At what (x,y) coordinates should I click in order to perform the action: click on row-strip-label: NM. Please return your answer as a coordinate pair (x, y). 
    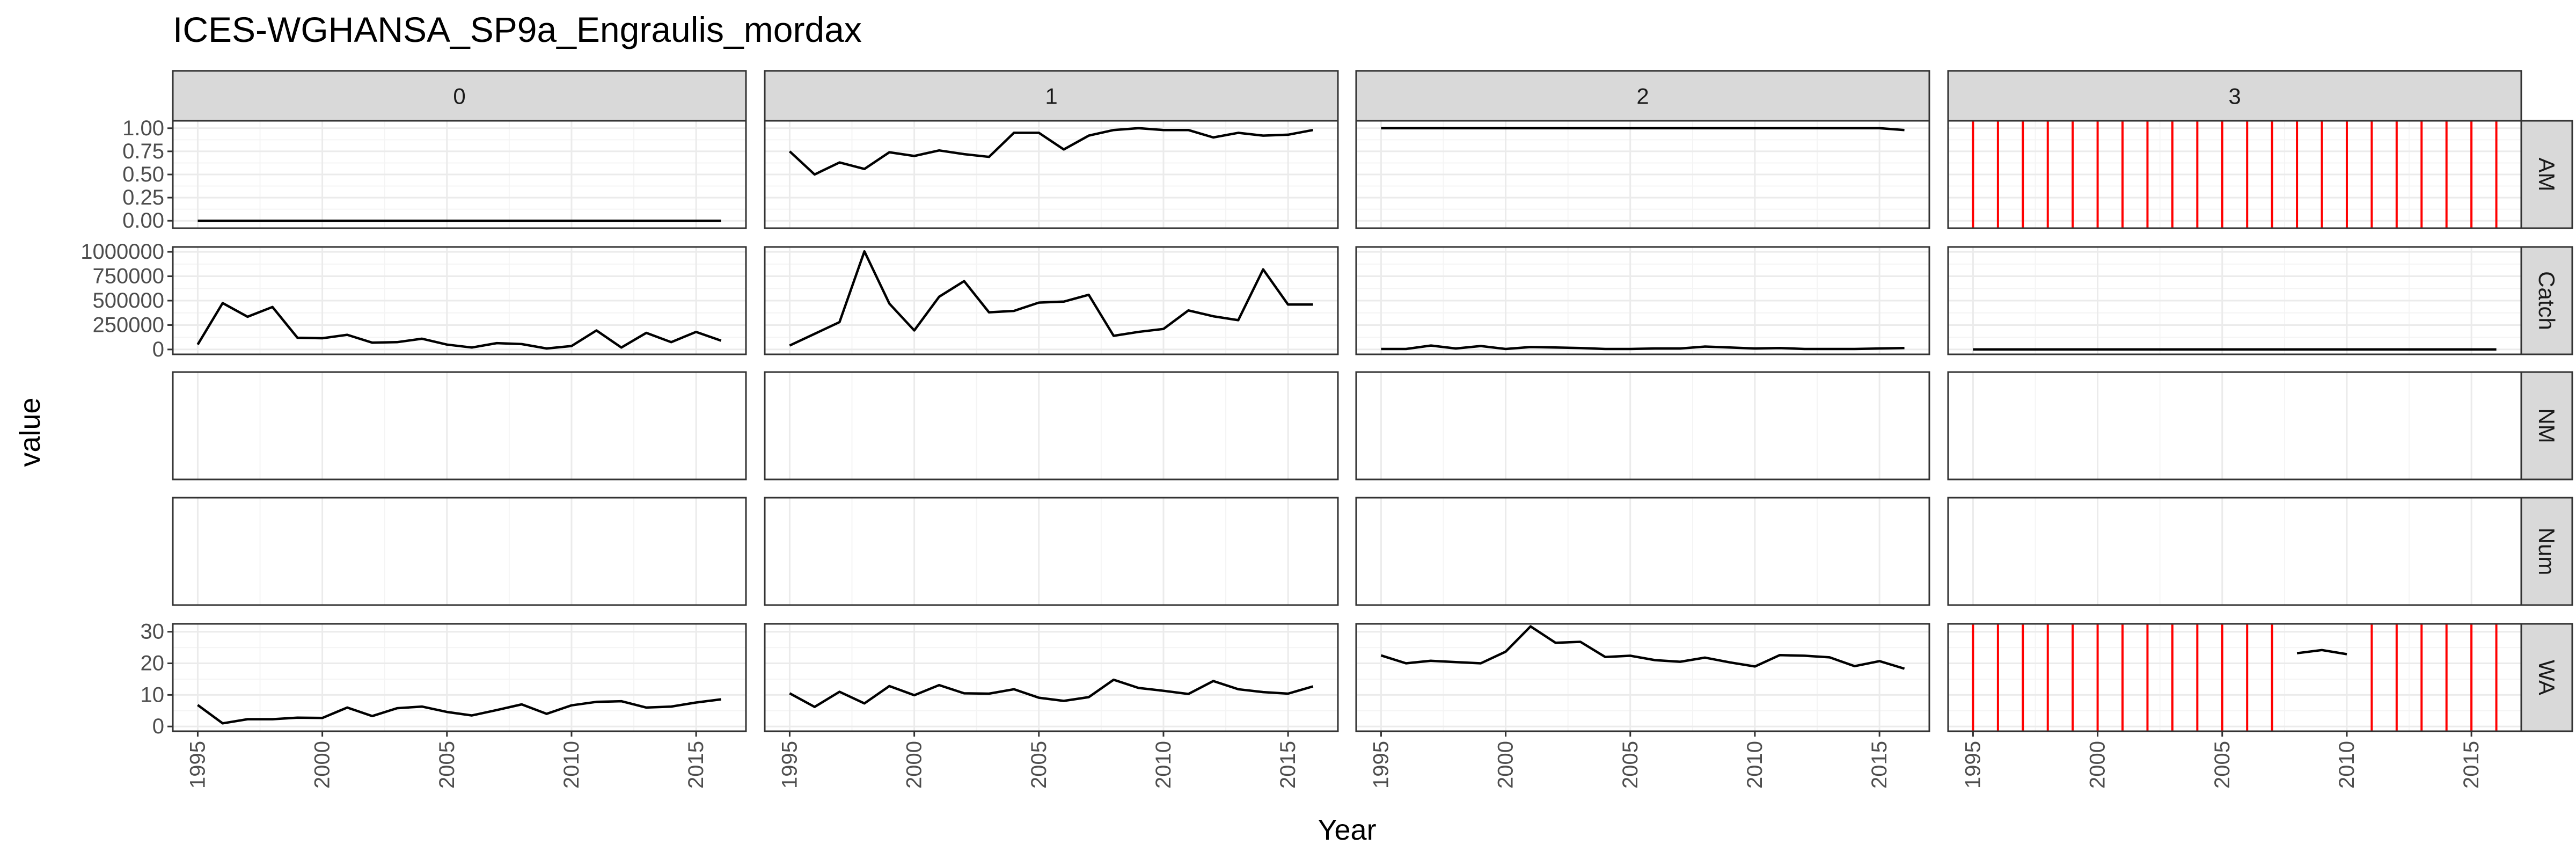
    Looking at the image, I should click on (2546, 425).